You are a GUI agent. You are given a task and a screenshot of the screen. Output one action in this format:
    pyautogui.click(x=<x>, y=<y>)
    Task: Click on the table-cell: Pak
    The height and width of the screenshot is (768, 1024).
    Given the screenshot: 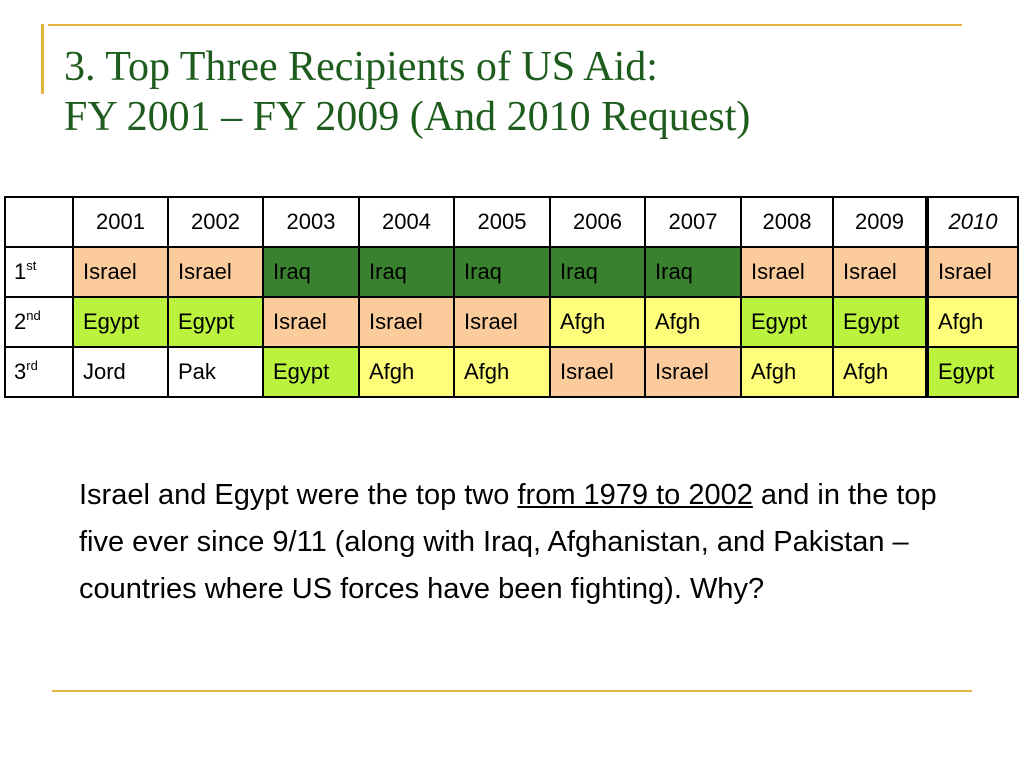 What is the action you would take?
    pyautogui.click(x=215, y=372)
    